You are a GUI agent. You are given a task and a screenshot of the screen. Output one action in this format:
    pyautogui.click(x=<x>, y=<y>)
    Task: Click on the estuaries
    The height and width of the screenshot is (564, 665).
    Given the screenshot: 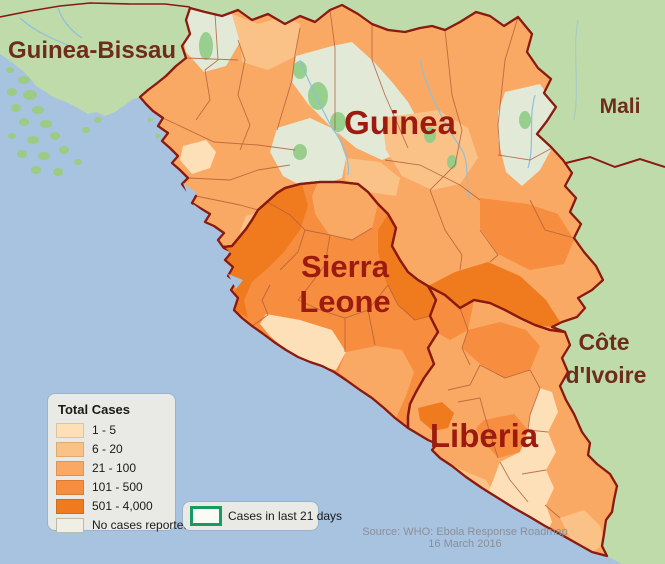 What is the action you would take?
    pyautogui.click(x=213, y=236)
    